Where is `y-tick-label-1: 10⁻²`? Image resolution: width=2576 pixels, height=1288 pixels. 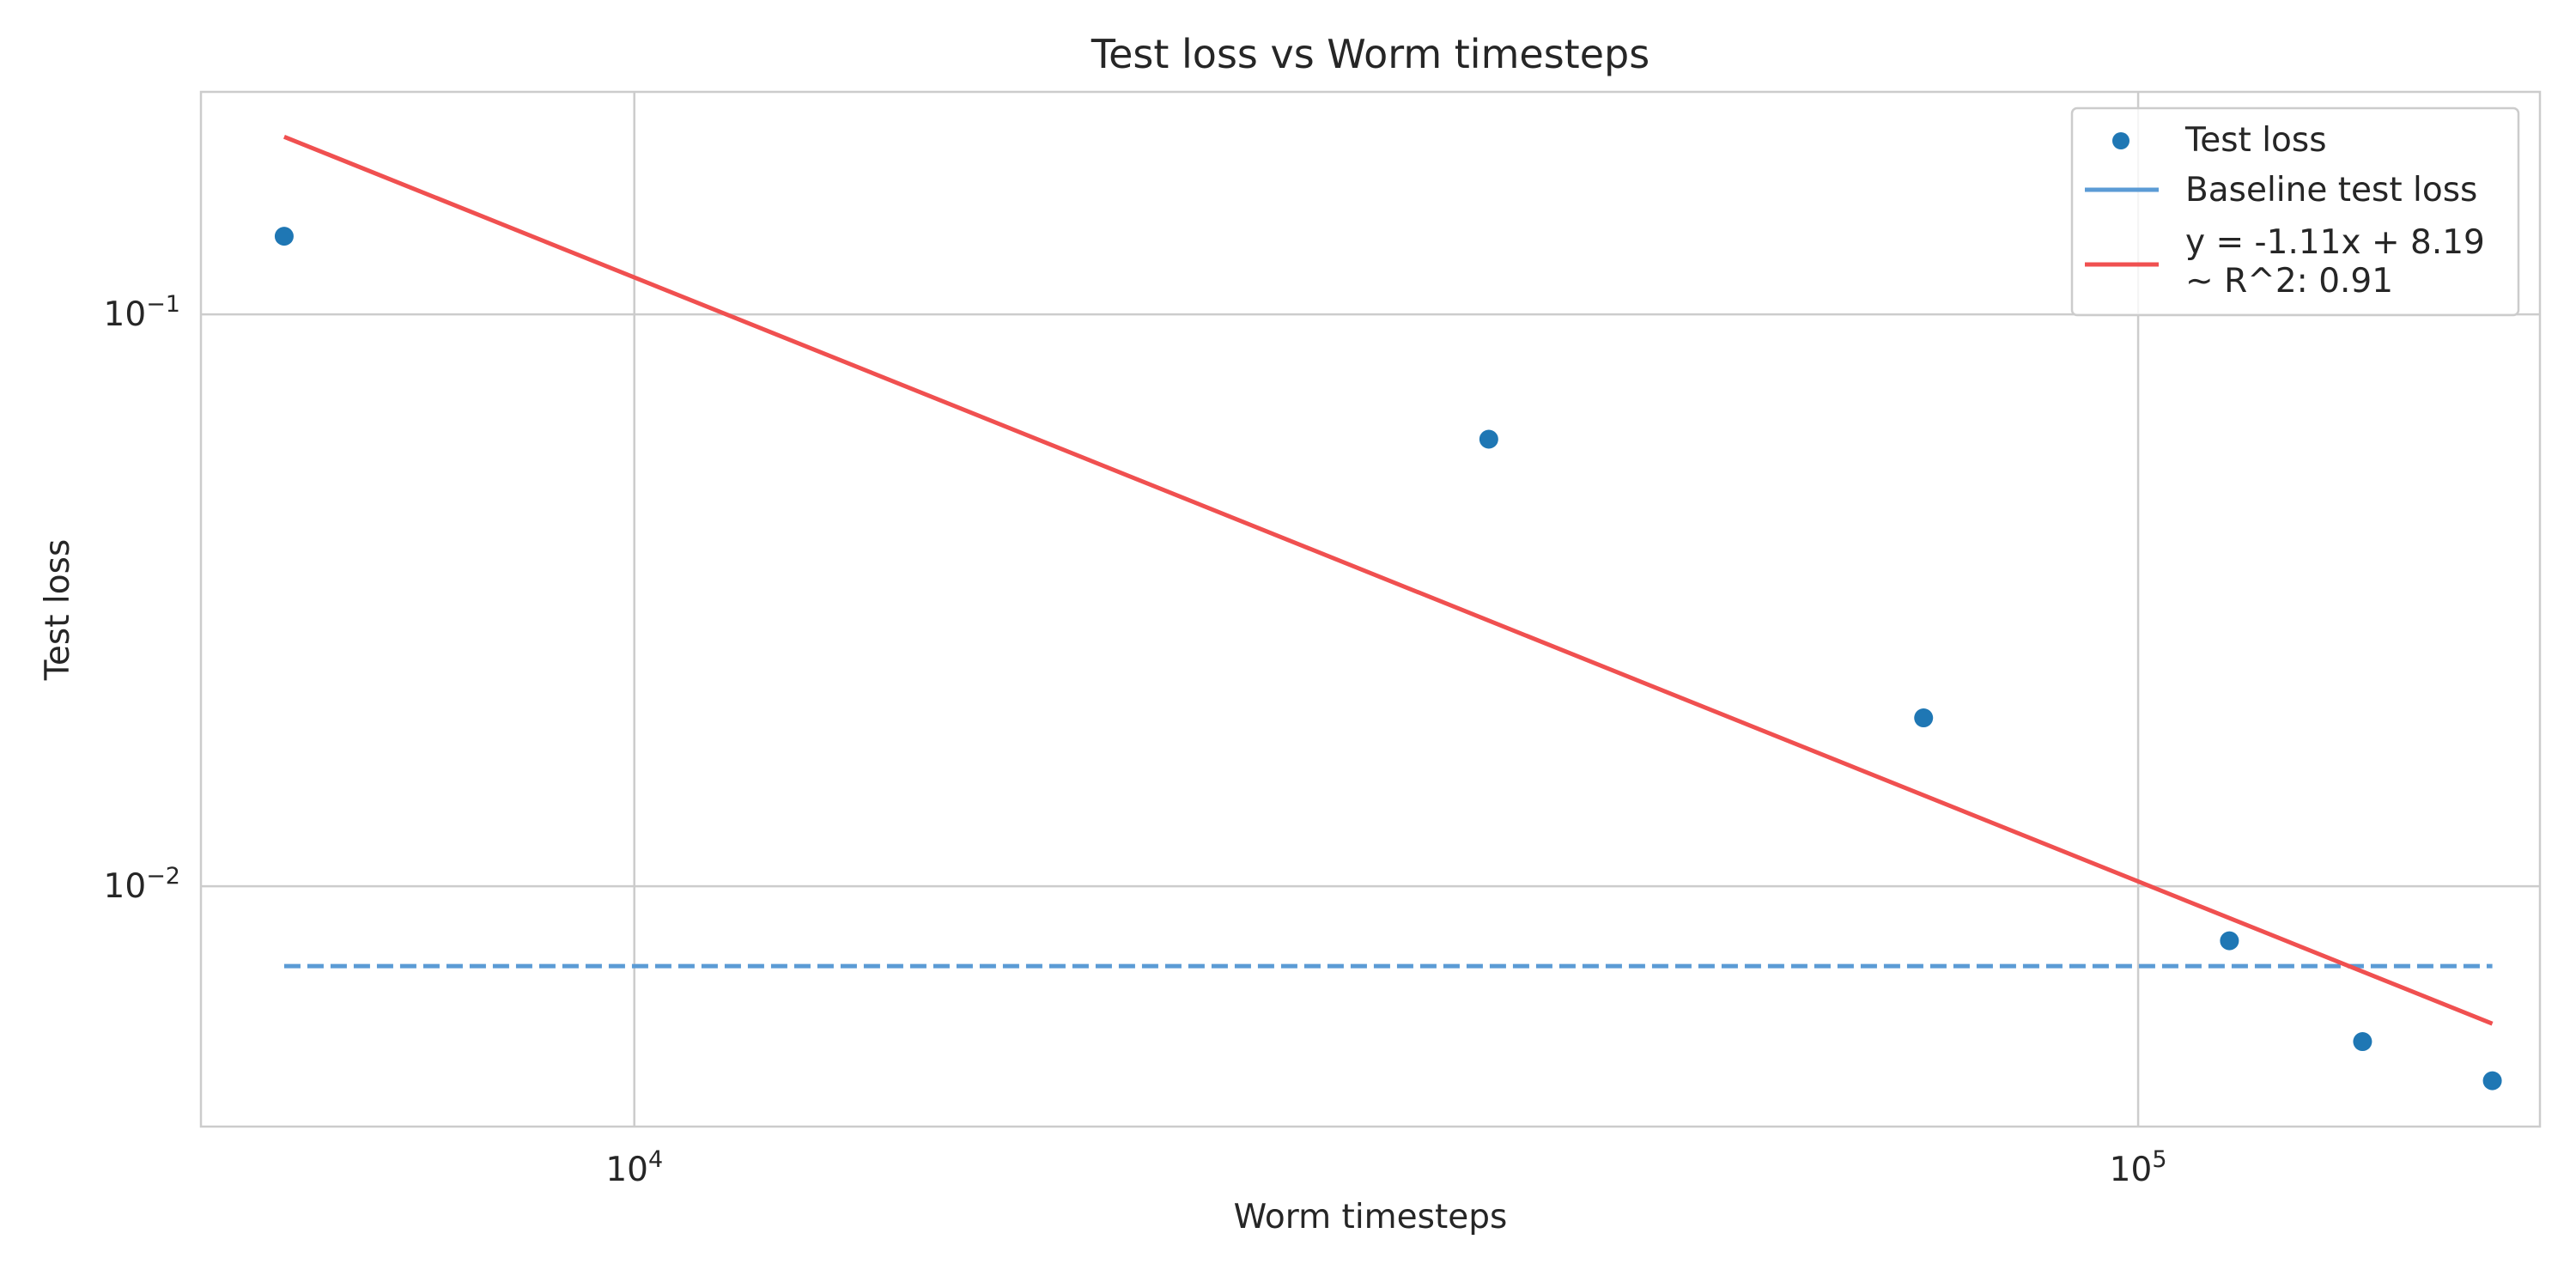
y-tick-label-1: 10⁻² is located at coordinates (142, 885).